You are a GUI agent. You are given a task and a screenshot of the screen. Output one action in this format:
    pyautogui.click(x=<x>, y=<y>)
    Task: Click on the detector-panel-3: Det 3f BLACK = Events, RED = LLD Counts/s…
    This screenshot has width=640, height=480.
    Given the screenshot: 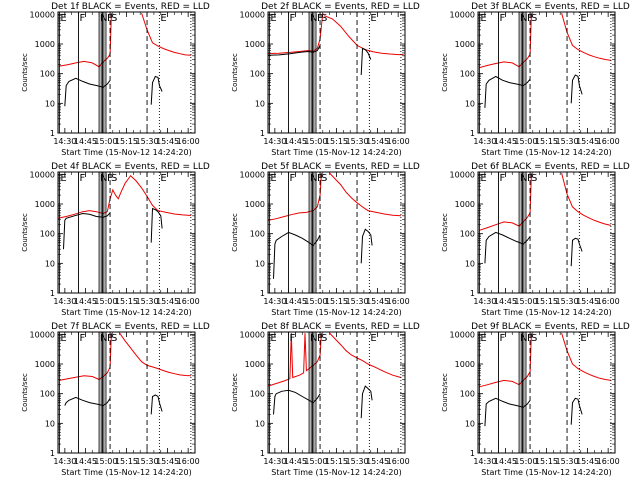 What is the action you would take?
    pyautogui.click(x=535, y=79)
    